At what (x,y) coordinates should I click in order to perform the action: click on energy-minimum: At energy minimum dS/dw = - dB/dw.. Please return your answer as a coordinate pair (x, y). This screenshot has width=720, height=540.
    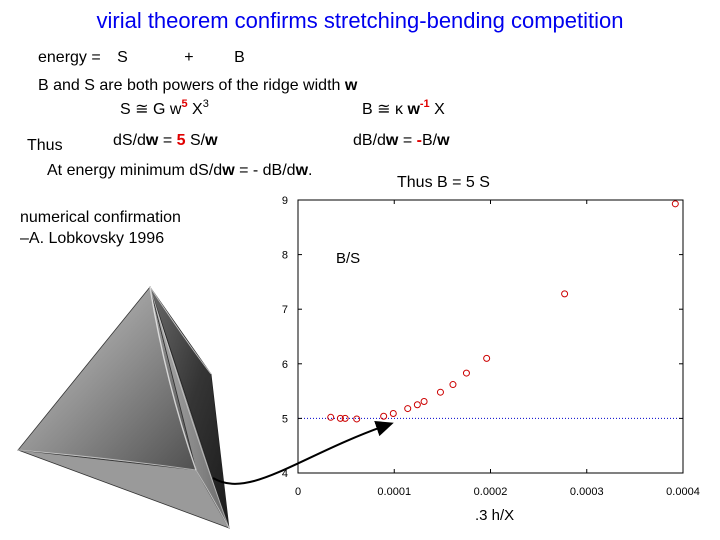
    Looking at the image, I should click on (179, 171).